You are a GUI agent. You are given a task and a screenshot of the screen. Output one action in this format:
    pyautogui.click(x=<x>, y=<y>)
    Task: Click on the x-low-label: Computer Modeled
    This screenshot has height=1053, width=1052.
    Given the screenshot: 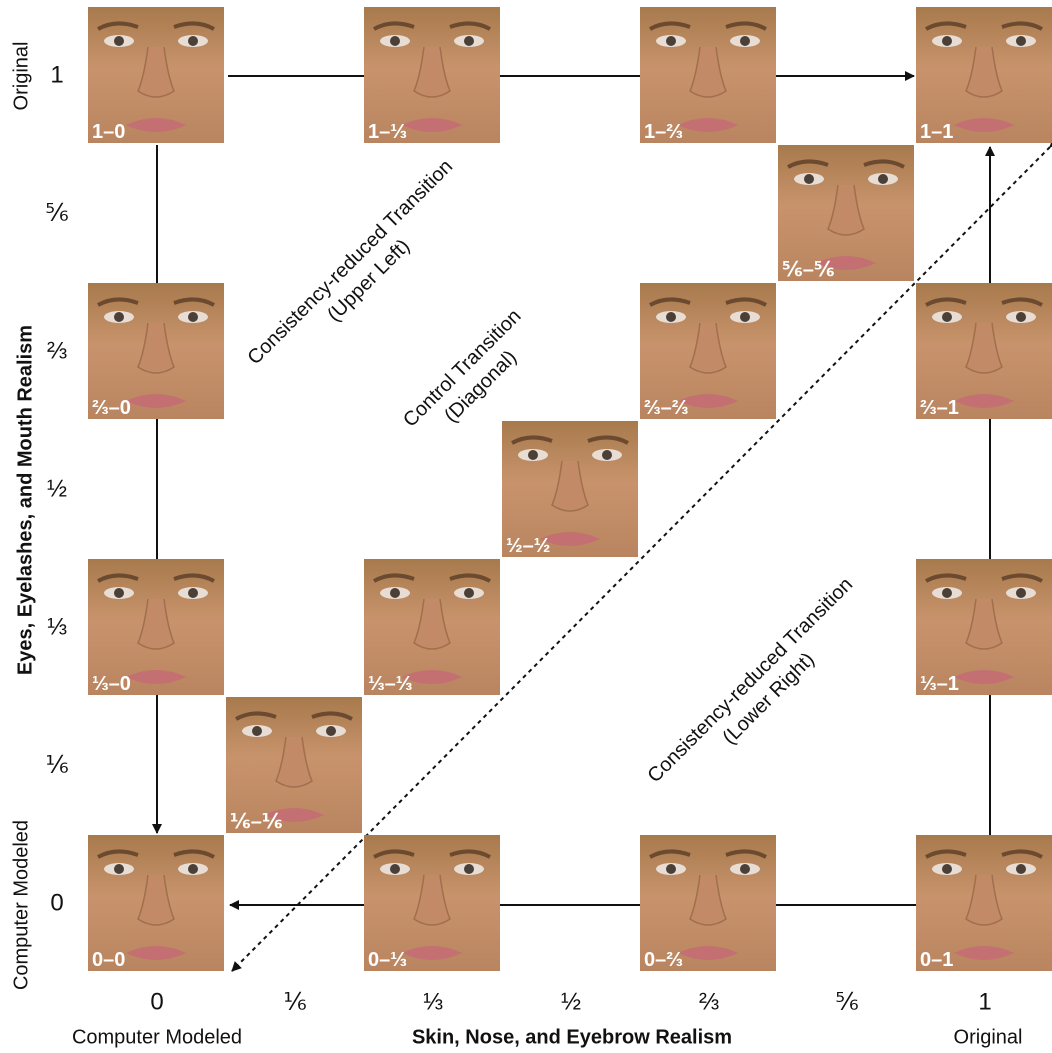 What is the action you would take?
    pyautogui.click(x=157, y=1037)
    